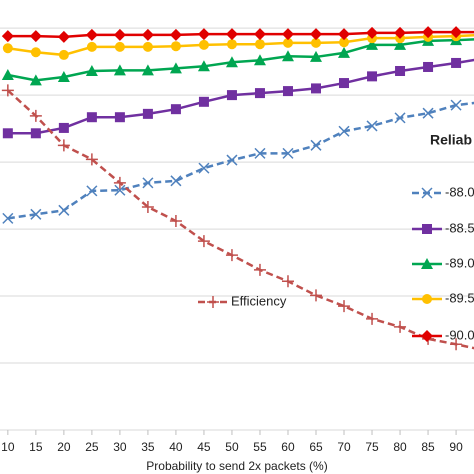  Describe the element at coordinates (8, 447) in the screenshot. I see `x-tick-label: 10` at that location.